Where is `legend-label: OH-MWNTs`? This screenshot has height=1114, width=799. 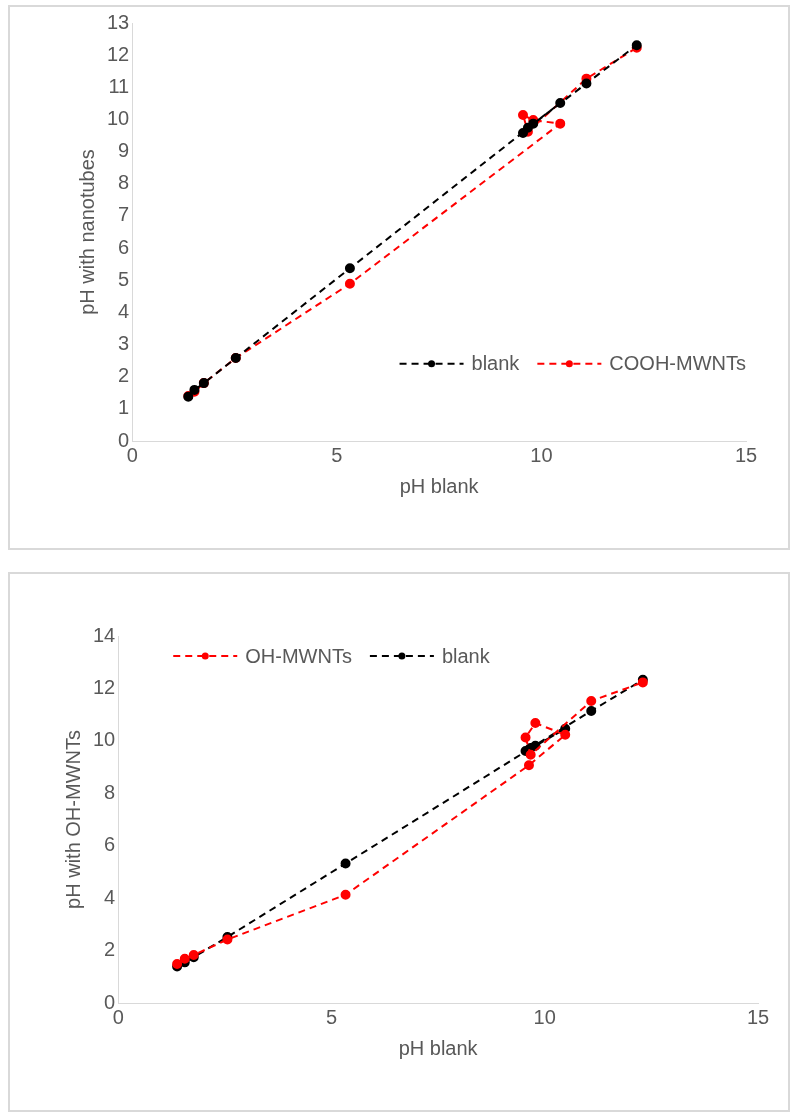 legend-label: OH-MWNTs is located at coordinates (298, 655).